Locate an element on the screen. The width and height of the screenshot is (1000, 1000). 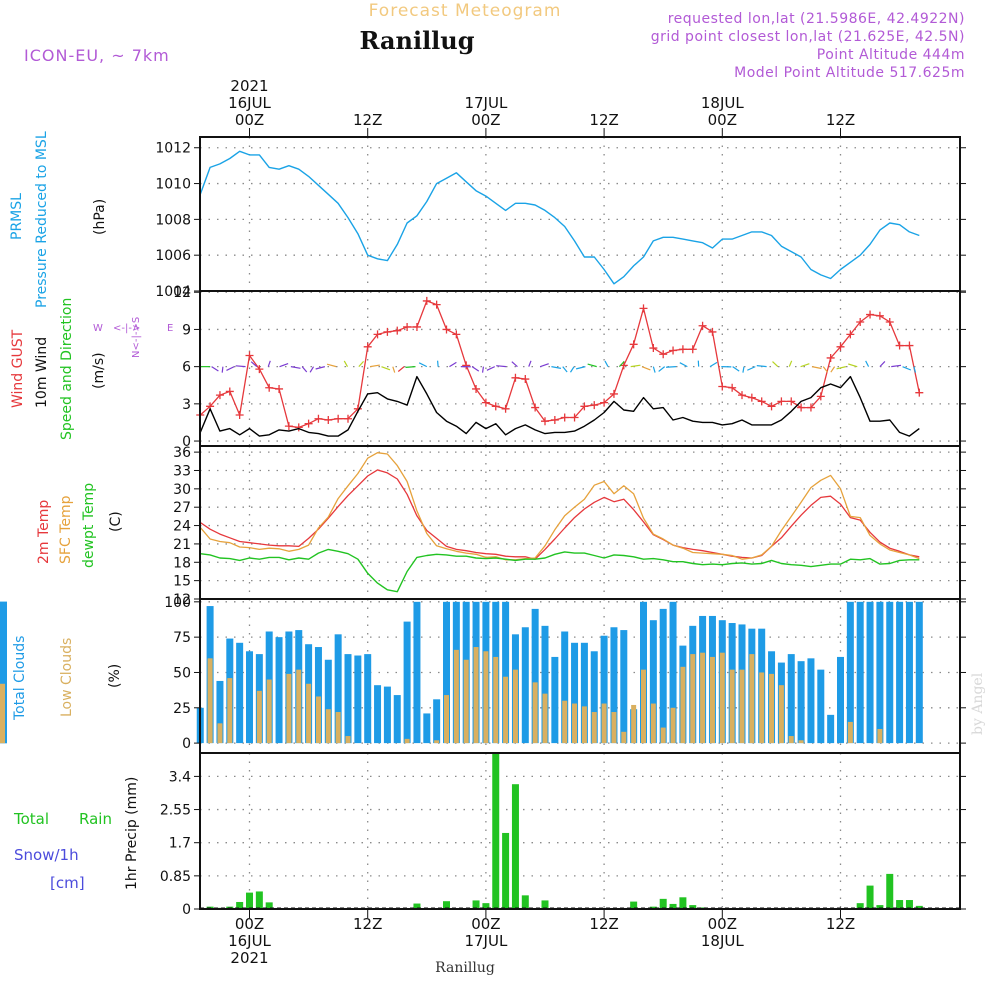
y-tick-label: 25 is located at coordinates (182, 709).